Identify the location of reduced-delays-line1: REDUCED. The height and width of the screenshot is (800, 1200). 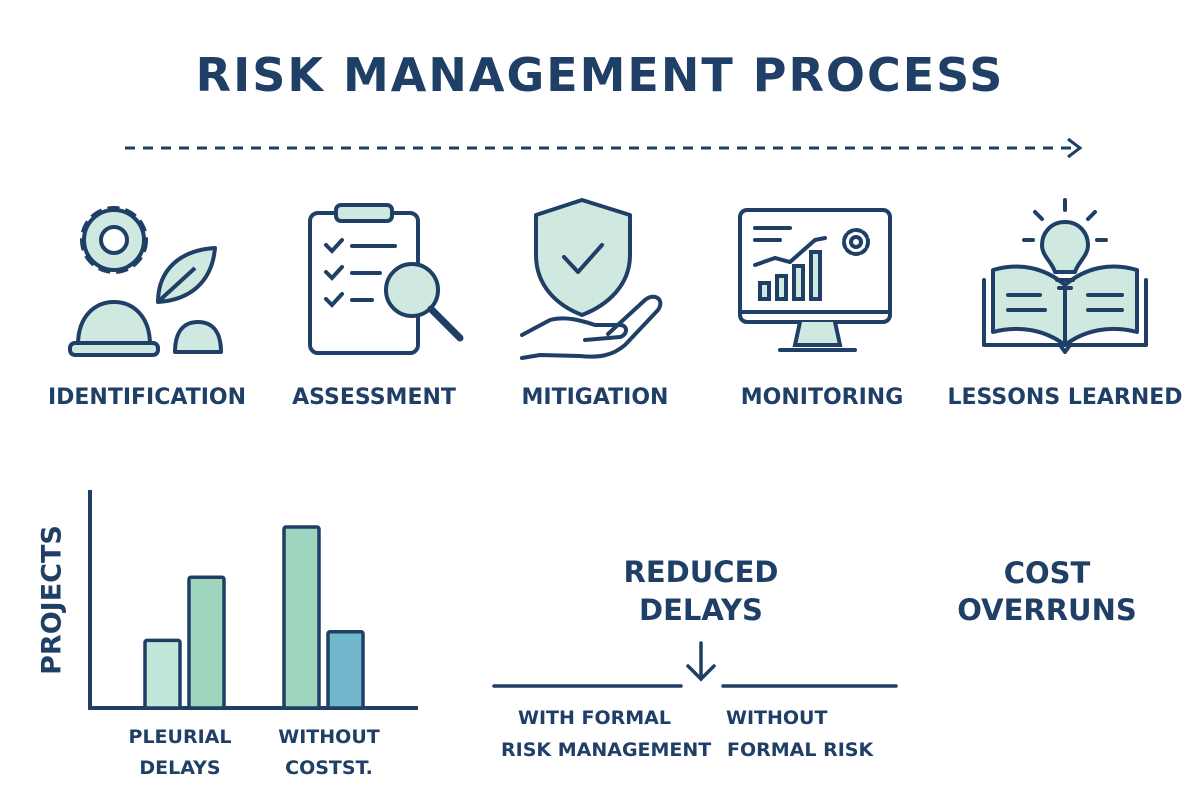
(701, 572).